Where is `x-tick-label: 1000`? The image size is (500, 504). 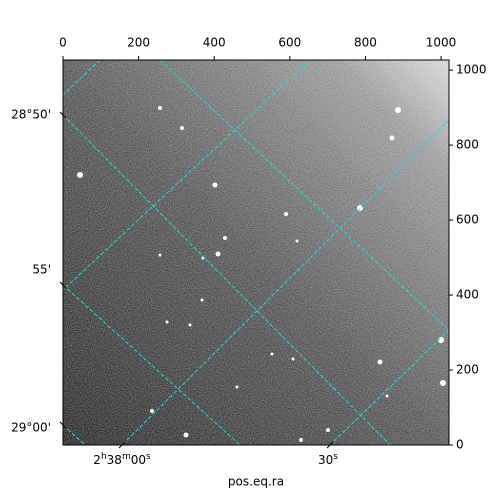
x-tick-label: 1000 is located at coordinates (441, 43).